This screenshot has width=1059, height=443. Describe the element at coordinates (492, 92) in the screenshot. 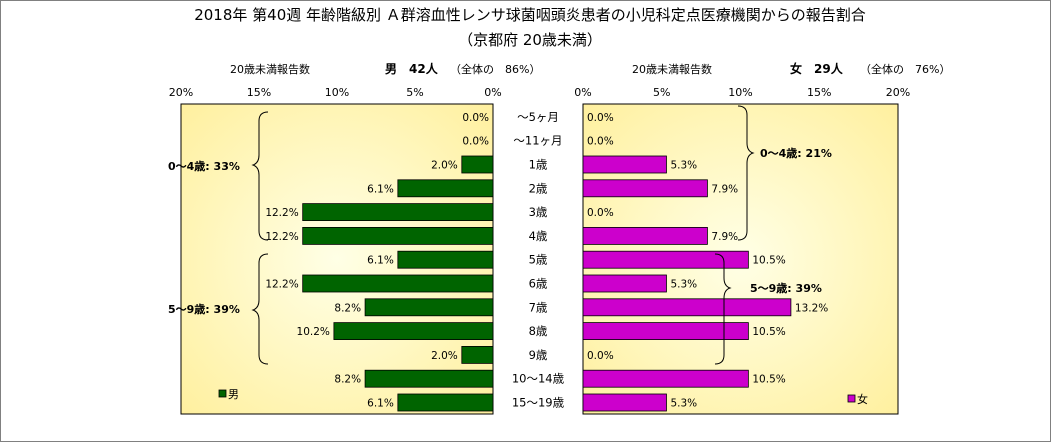

I see `male-tick-label: 0%` at that location.